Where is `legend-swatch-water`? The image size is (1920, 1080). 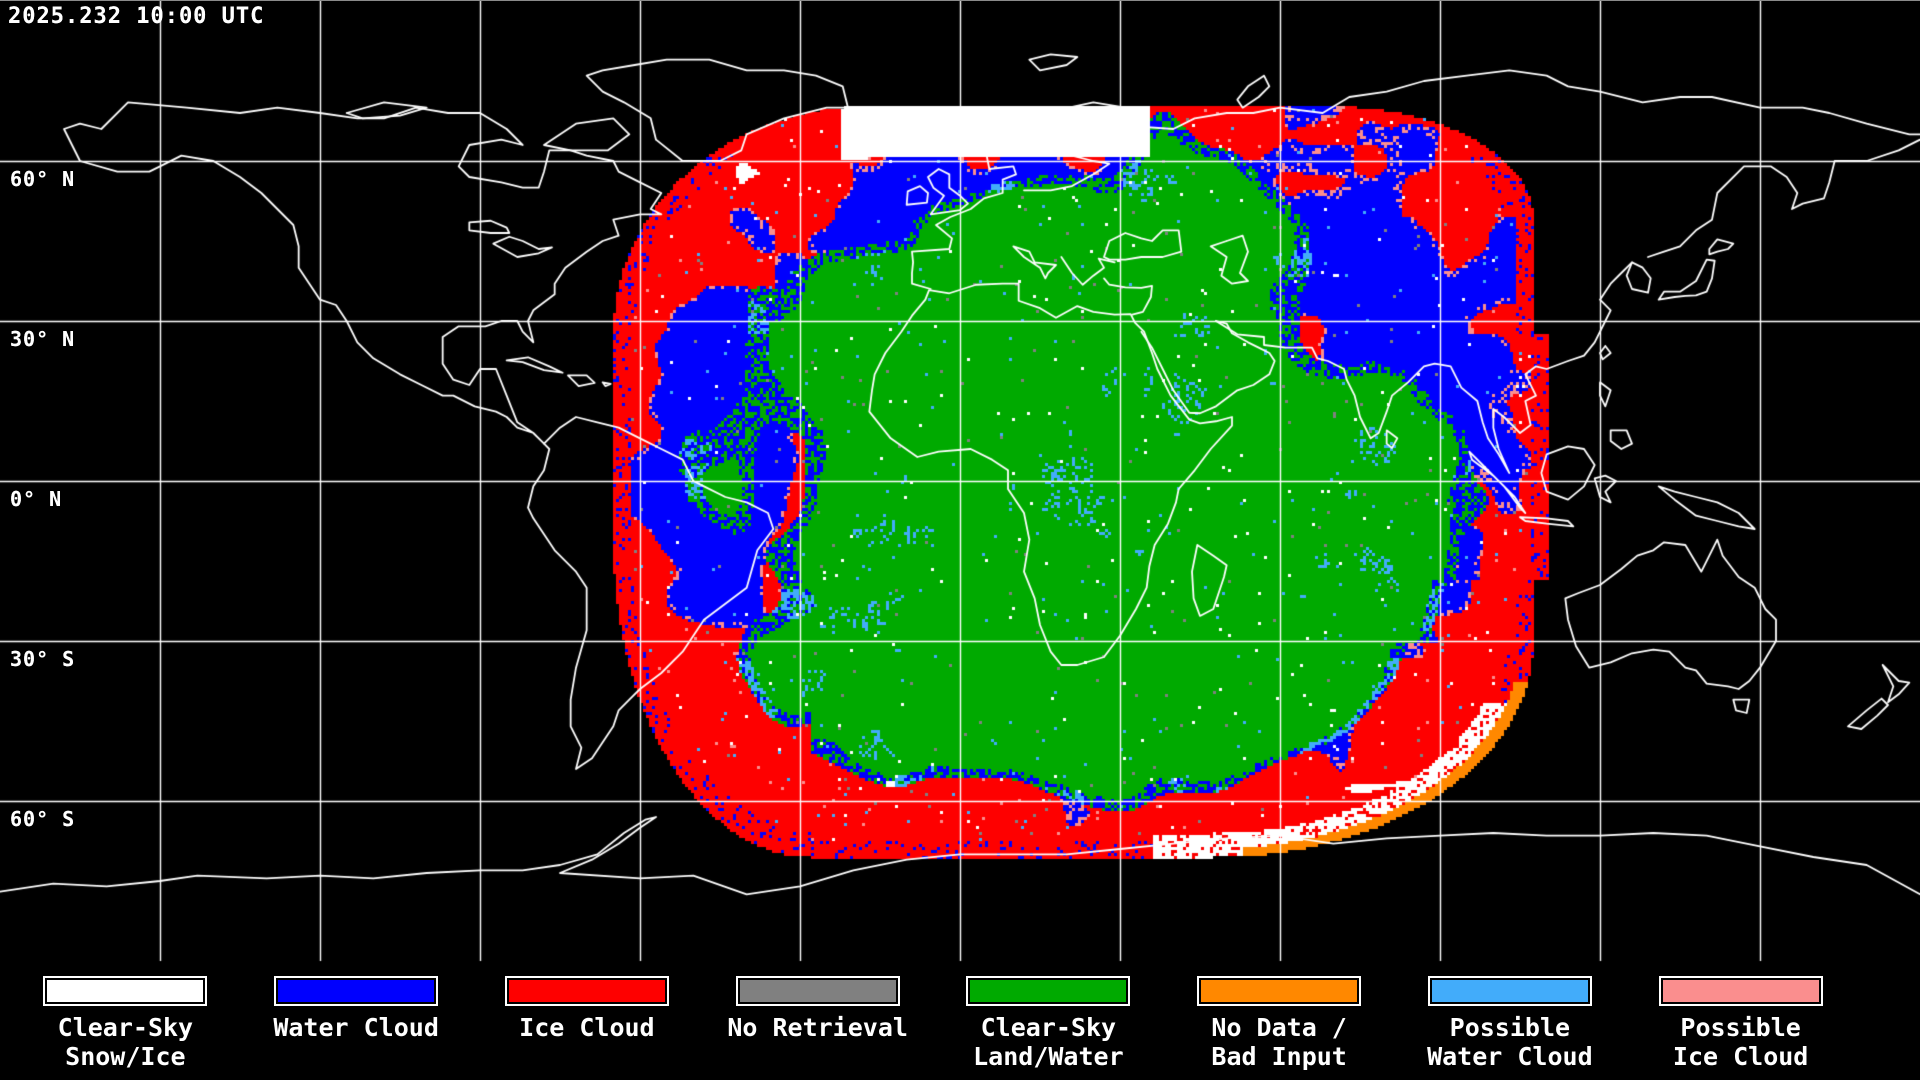 legend-swatch-water is located at coordinates (356, 991).